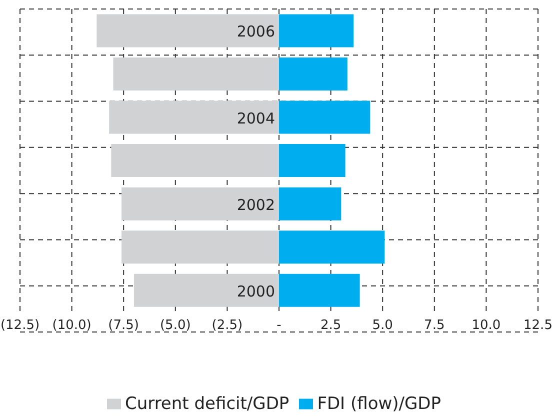  I want to click on x-tick-label: (12.5), so click(20, 326).